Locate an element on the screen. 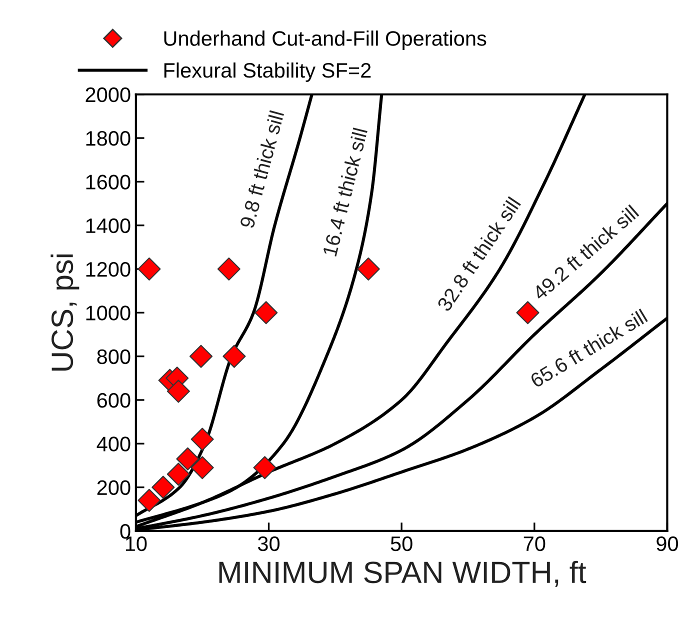  y-tick-label: 800 is located at coordinates (113, 356).